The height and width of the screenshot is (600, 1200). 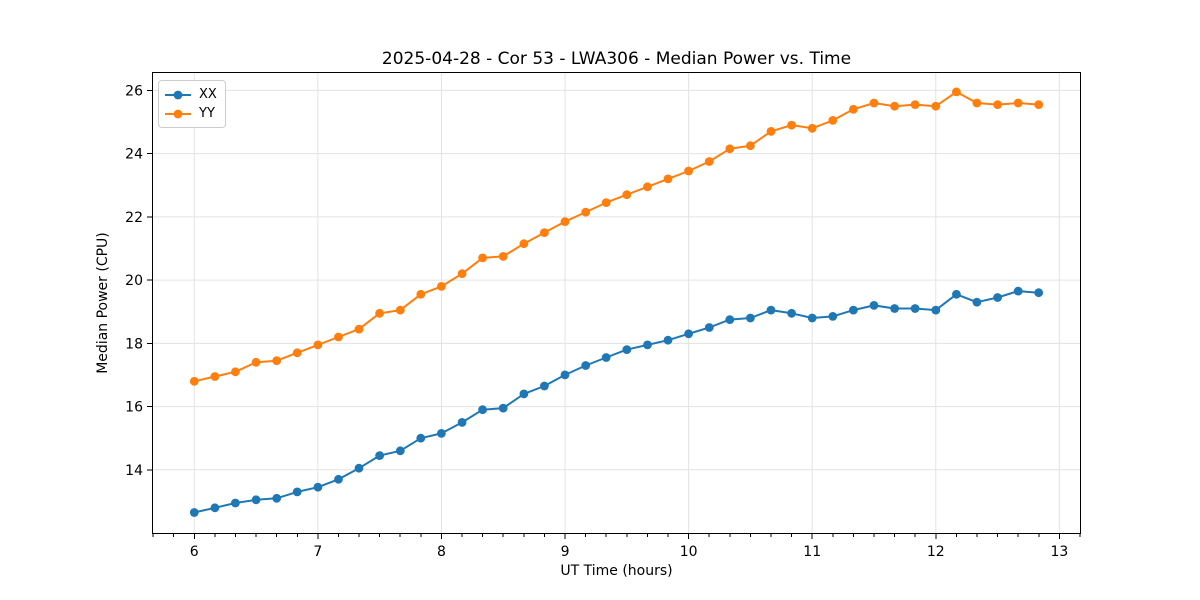 What do you see at coordinates (689, 552) in the screenshot?
I see `x-tick-label: 10` at bounding box center [689, 552].